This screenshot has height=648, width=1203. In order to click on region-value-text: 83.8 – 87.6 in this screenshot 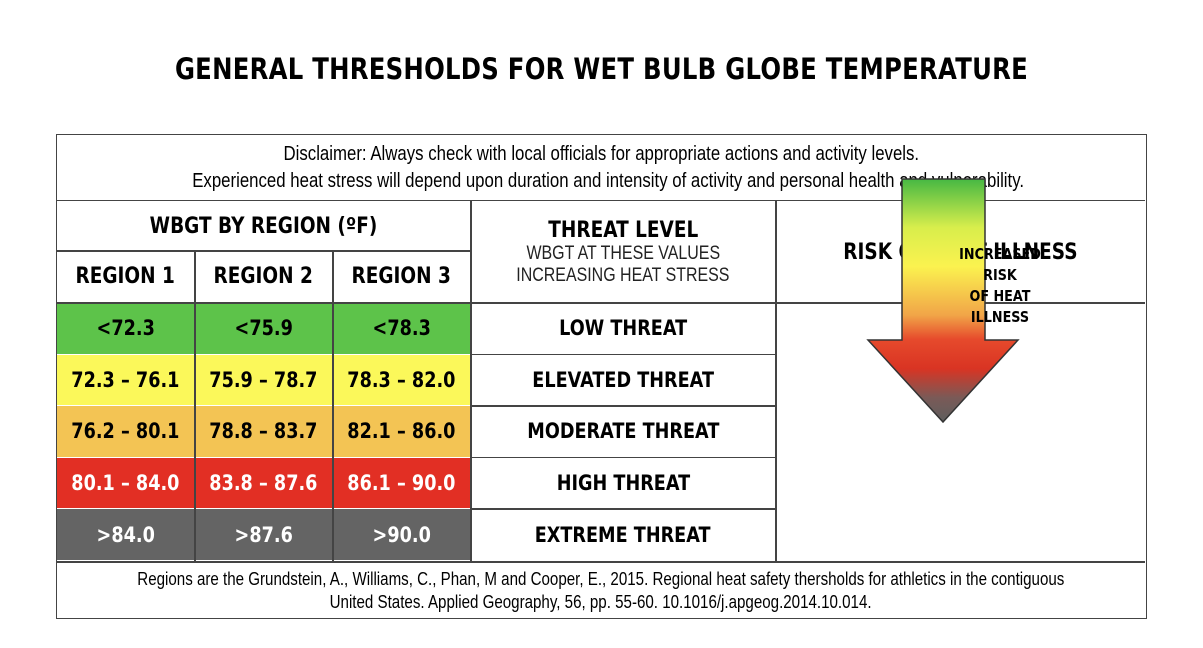, I will do `click(263, 483)`.